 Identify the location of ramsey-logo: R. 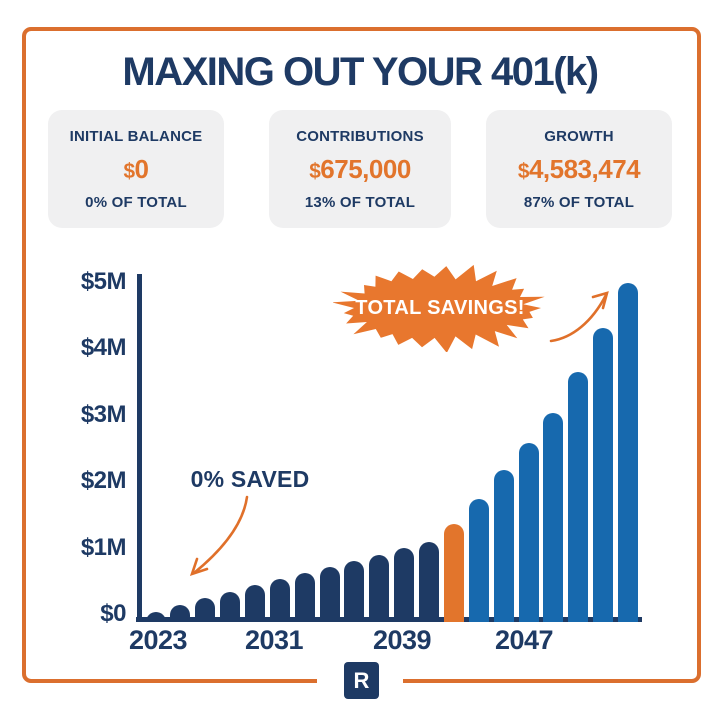
(361, 680).